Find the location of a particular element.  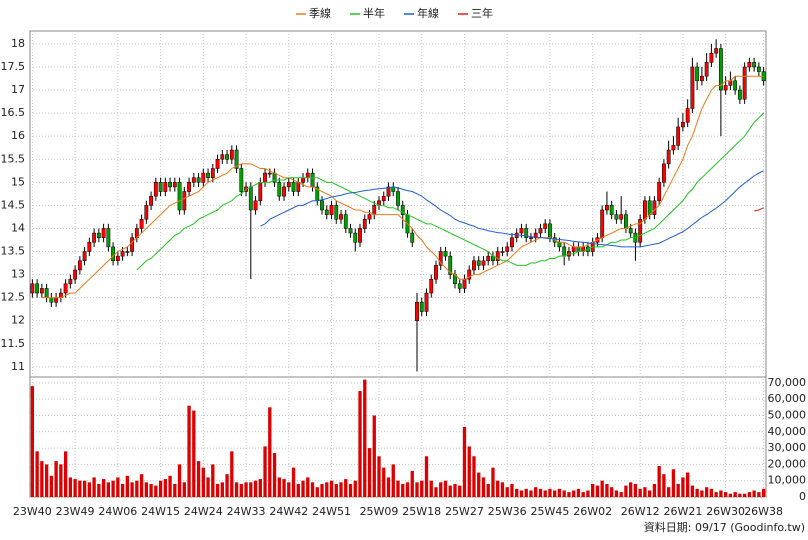

x-tick-label: 26W21 is located at coordinates (682, 511).